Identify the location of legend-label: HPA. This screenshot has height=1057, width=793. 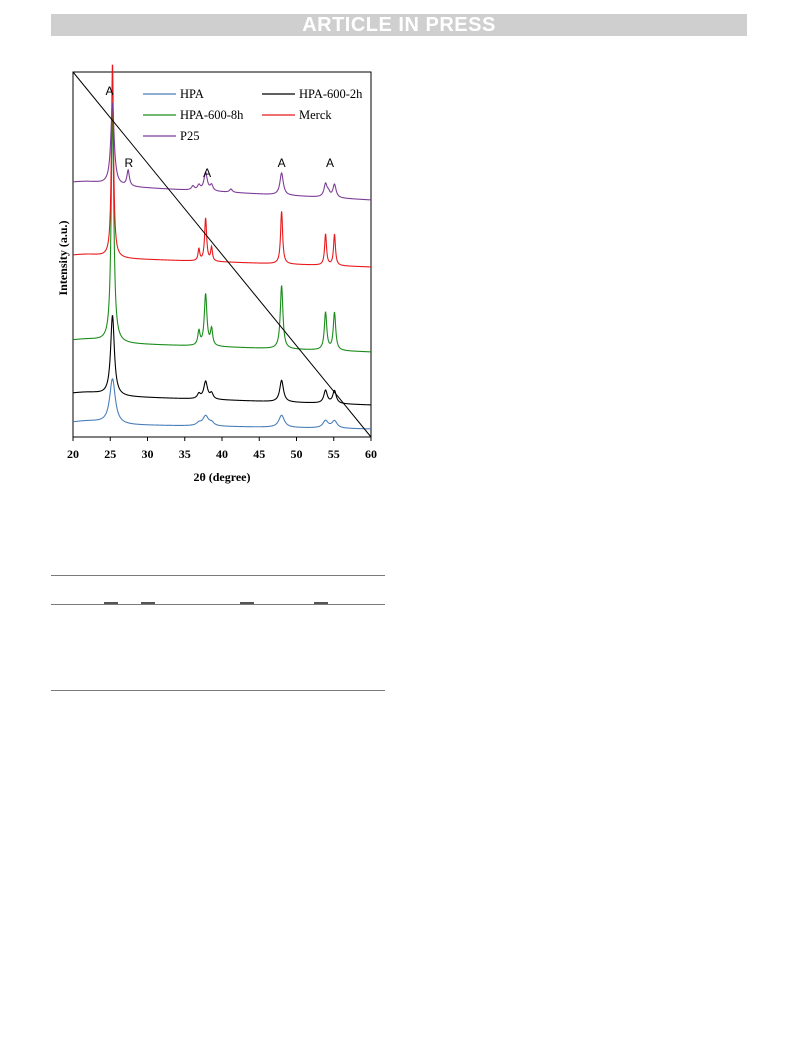
(192, 94).